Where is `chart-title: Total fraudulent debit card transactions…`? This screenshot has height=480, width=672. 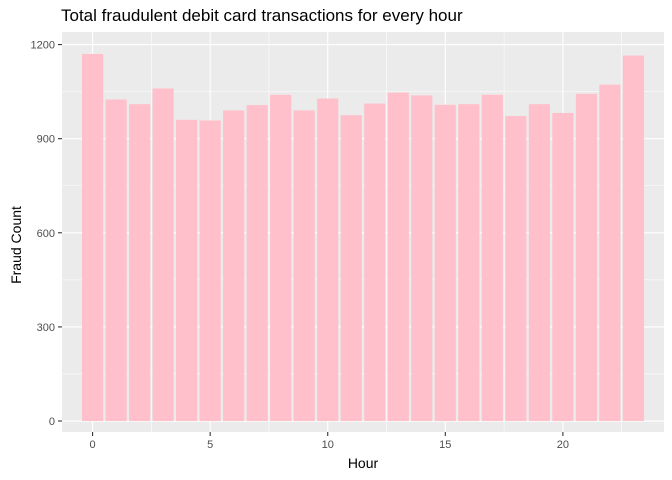 chart-title: Total fraudulent debit card transactions… is located at coordinates (262, 15).